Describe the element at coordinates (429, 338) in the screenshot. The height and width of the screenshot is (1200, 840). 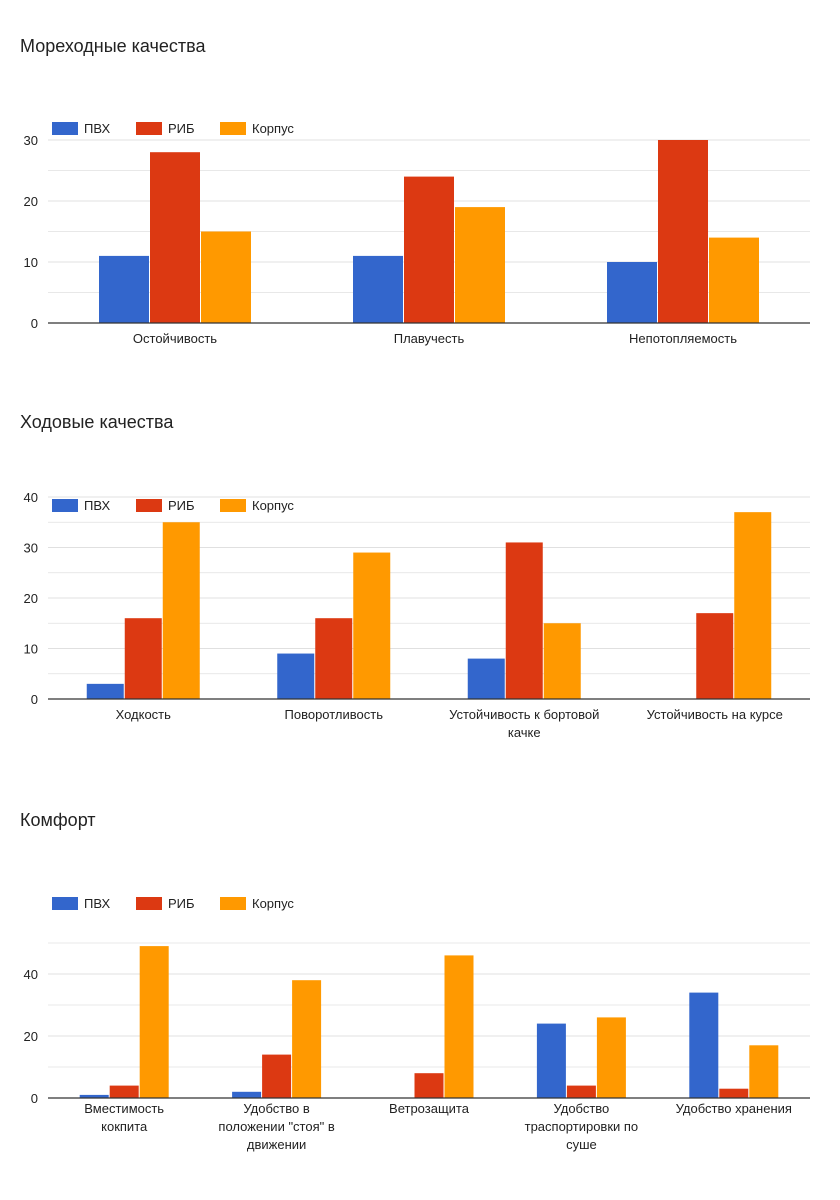
I see `x-category-label: Плавучесть` at that location.